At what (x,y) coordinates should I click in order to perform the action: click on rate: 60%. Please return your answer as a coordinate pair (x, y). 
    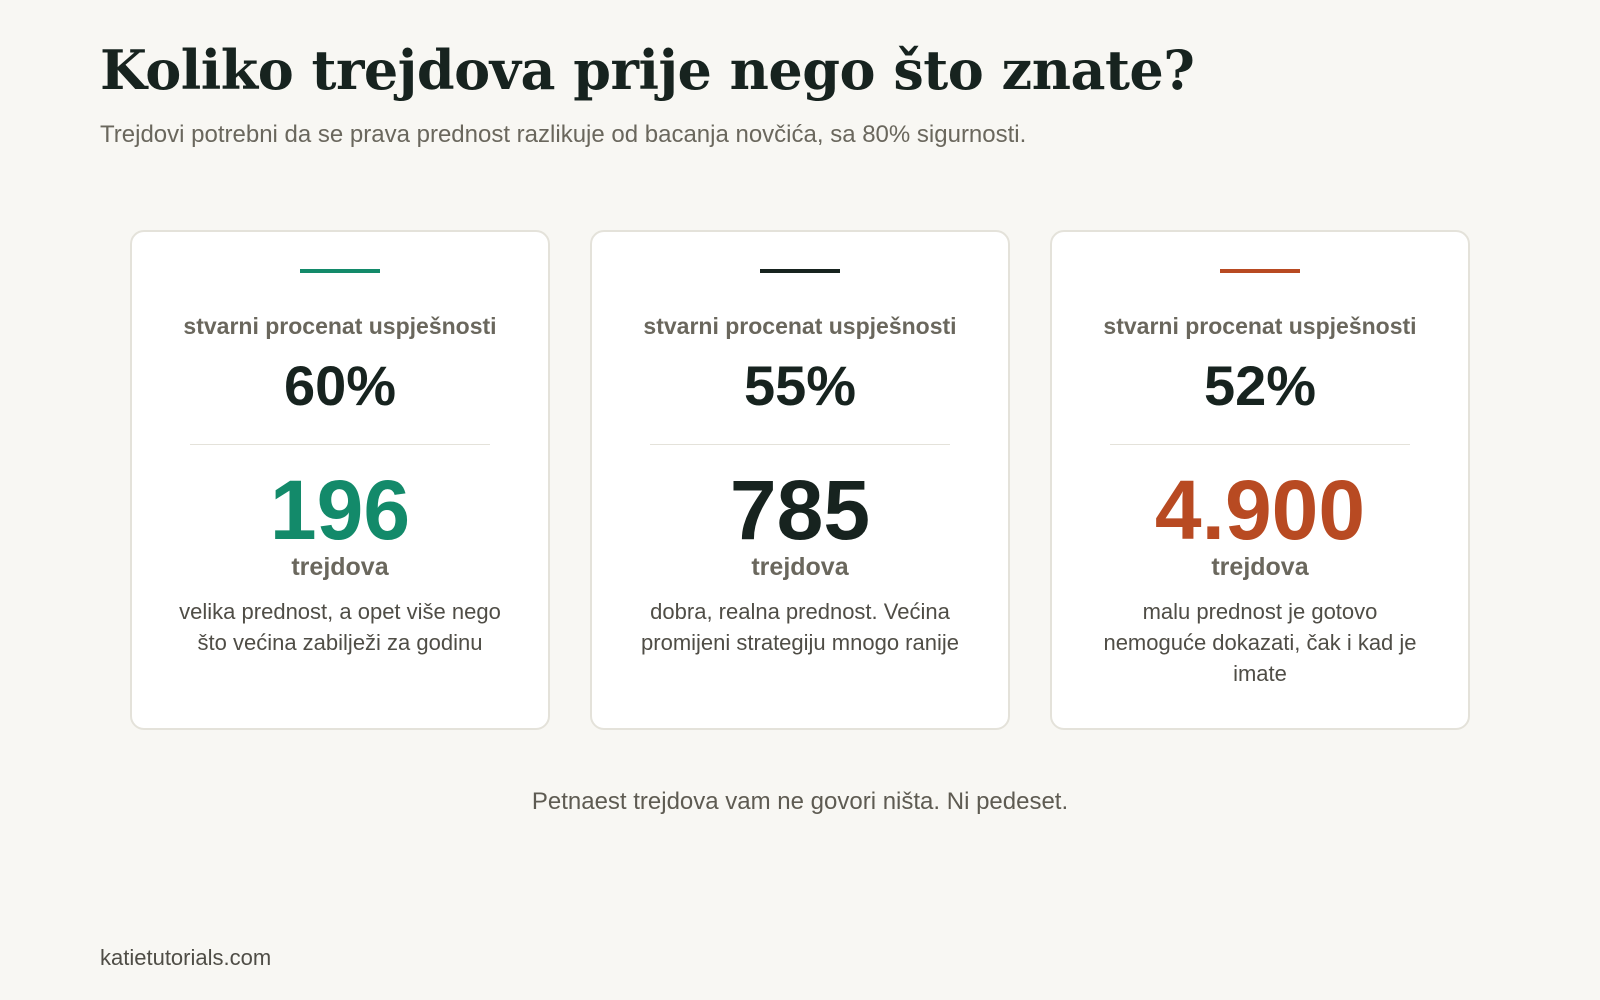
    Looking at the image, I should click on (340, 385).